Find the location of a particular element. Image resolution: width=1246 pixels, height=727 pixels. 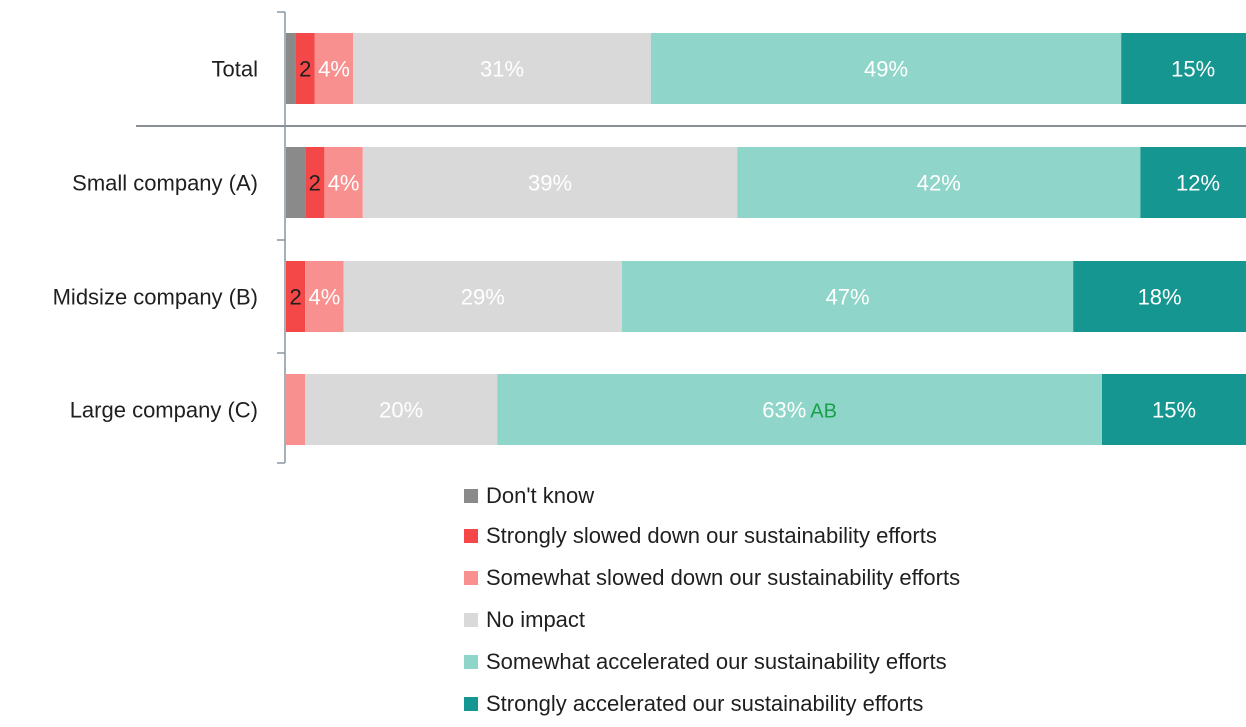

data-label-strongly-slowed-down-our-sustainability-efforts-total: 2 is located at coordinates (305, 69).